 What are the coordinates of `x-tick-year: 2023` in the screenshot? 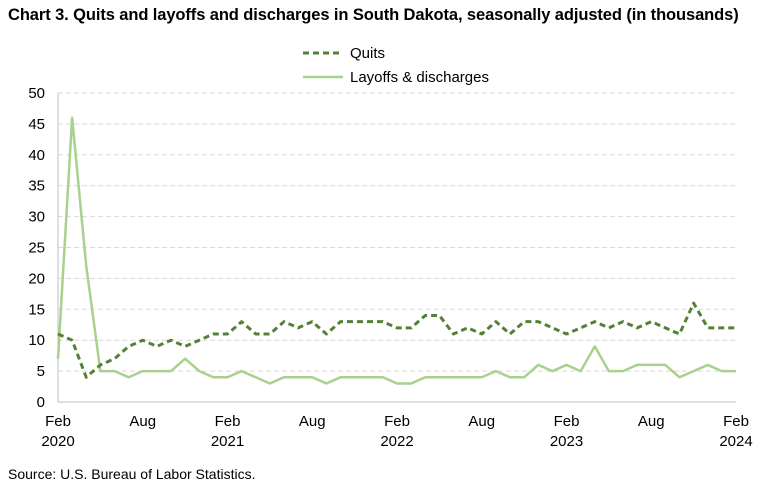 It's located at (566, 441).